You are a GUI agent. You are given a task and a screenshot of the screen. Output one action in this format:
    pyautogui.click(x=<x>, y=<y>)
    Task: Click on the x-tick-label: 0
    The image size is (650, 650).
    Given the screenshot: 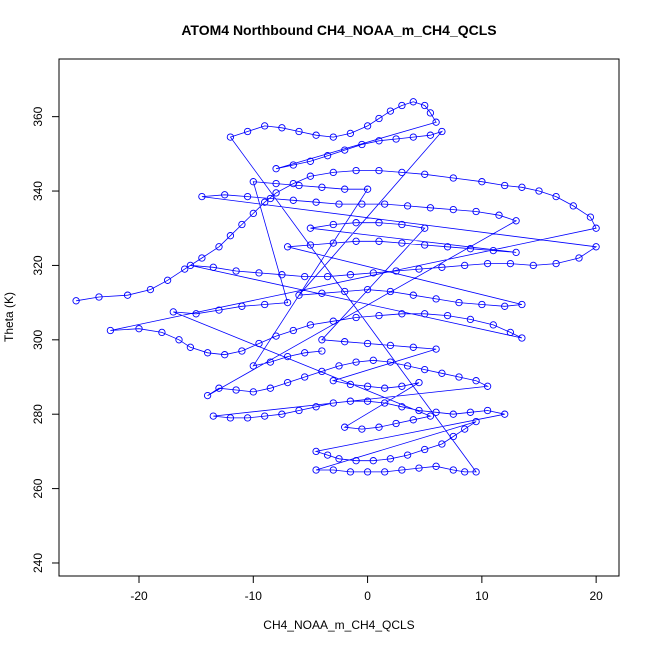 What is the action you would take?
    pyautogui.click(x=367, y=596)
    